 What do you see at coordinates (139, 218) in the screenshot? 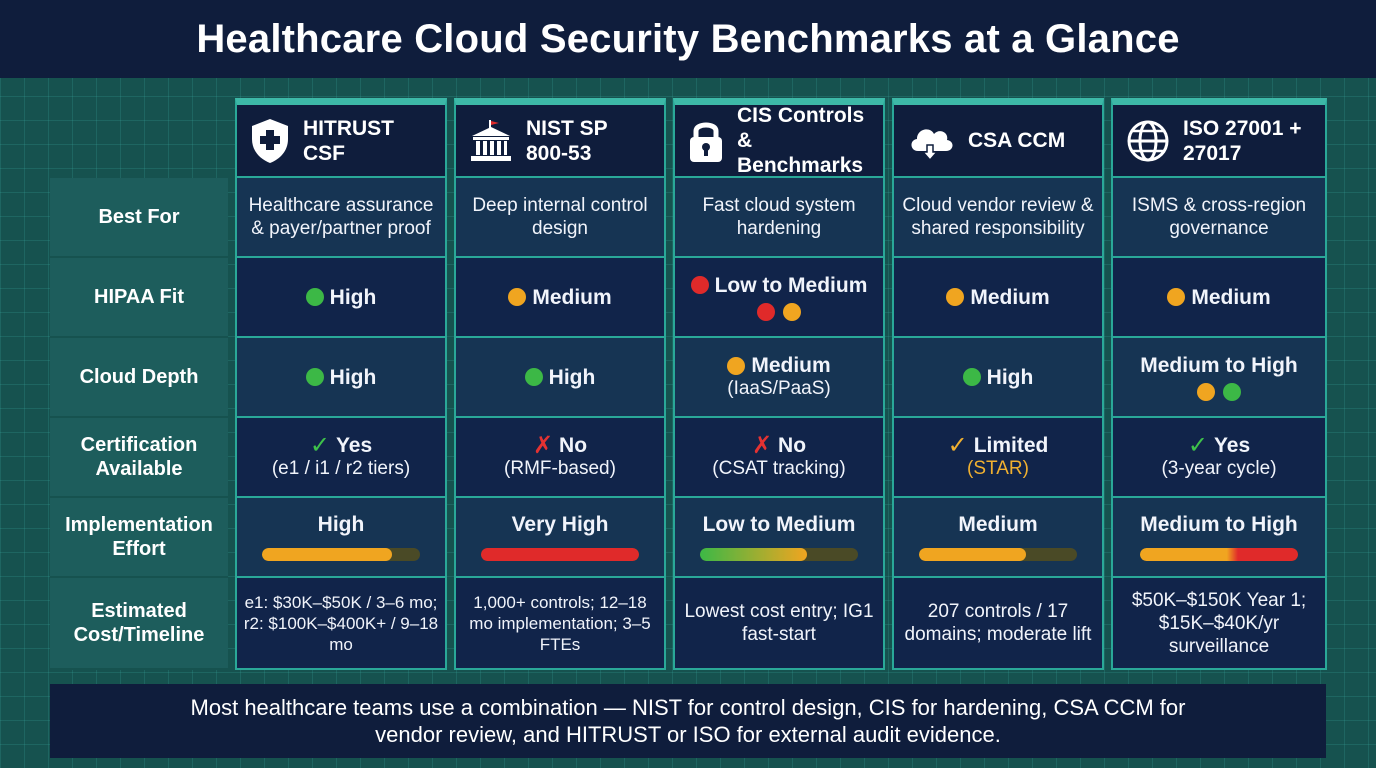
I see `row-label-best-for: Best For` at bounding box center [139, 218].